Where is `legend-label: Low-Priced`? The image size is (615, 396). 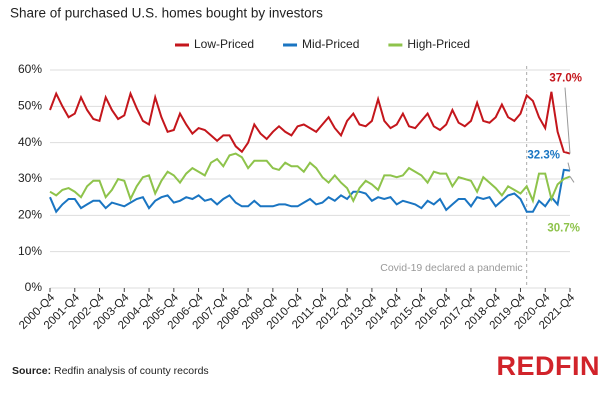
legend-label: Low-Priced is located at coordinates (224, 44).